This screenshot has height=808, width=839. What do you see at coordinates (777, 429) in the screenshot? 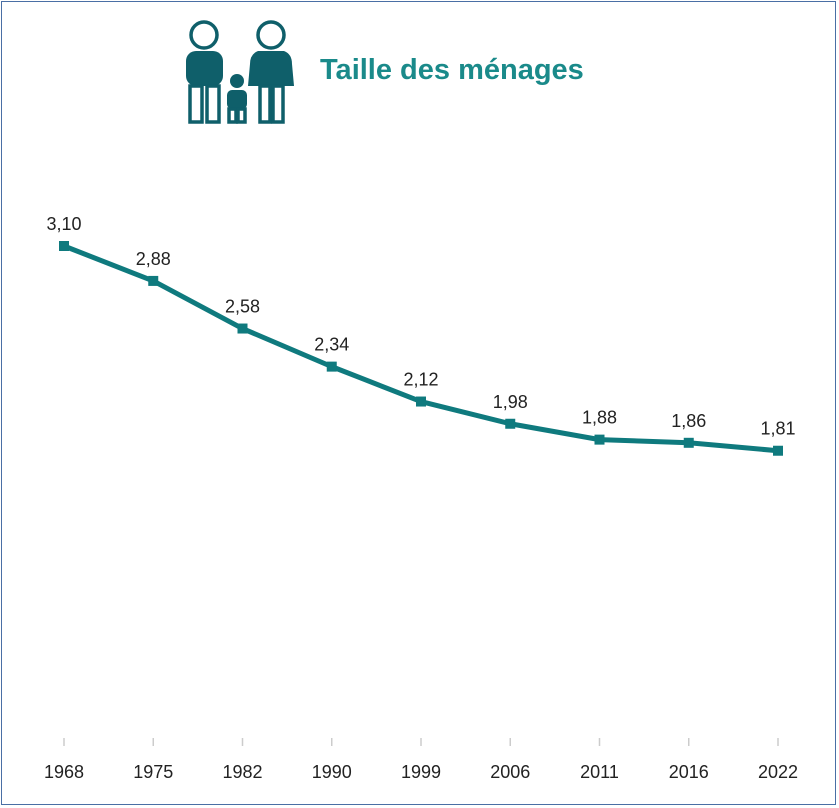
I see `value-label-2022: 1,81` at bounding box center [777, 429].